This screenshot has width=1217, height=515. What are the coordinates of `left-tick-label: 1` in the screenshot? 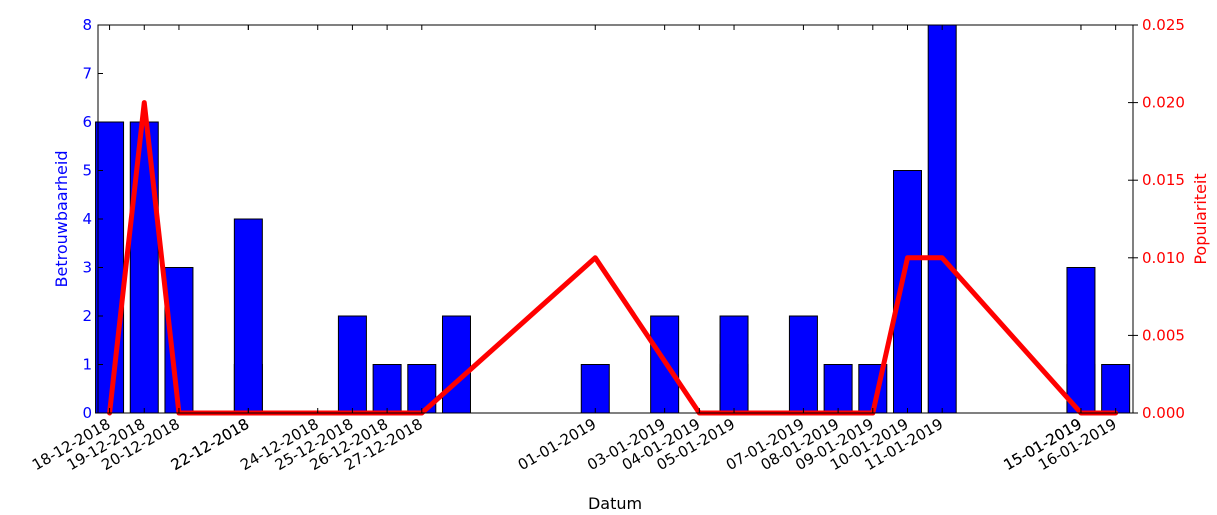 It's located at (87, 365).